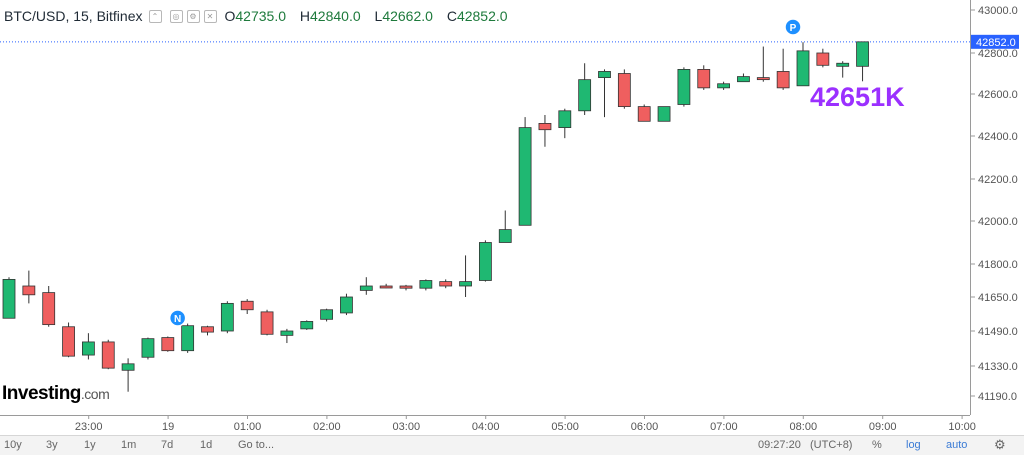  What do you see at coordinates (129, 445) in the screenshot?
I see `range-1m: 1m` at bounding box center [129, 445].